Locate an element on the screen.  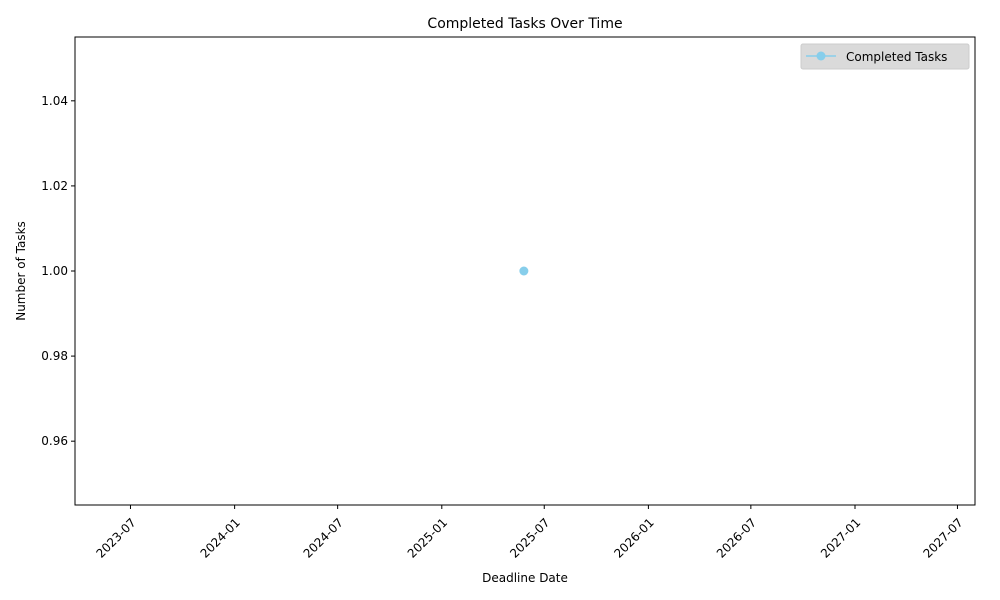
data-point is located at coordinates (524, 271).